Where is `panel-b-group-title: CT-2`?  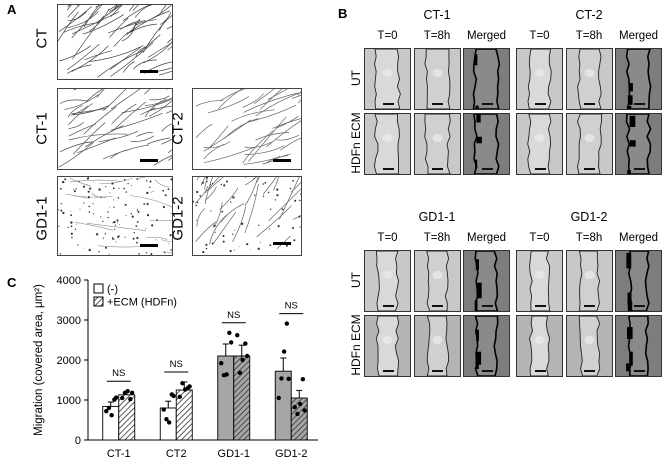 panel-b-group-title: CT-2 is located at coordinates (589, 15).